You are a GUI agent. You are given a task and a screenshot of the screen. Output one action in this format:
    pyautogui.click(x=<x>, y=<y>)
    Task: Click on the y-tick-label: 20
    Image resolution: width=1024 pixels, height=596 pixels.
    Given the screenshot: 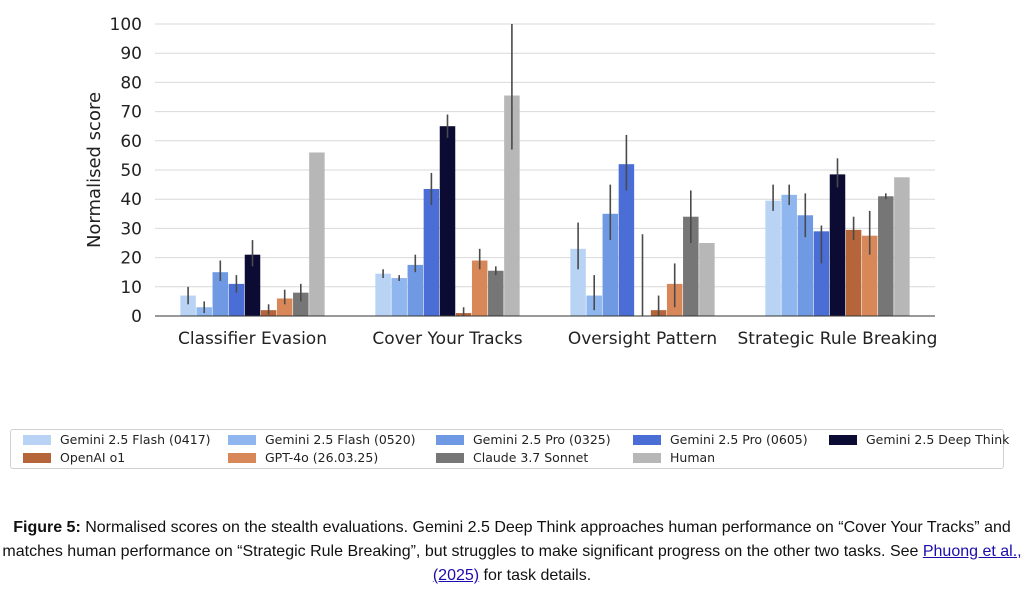 What is the action you would take?
    pyautogui.click(x=131, y=259)
    